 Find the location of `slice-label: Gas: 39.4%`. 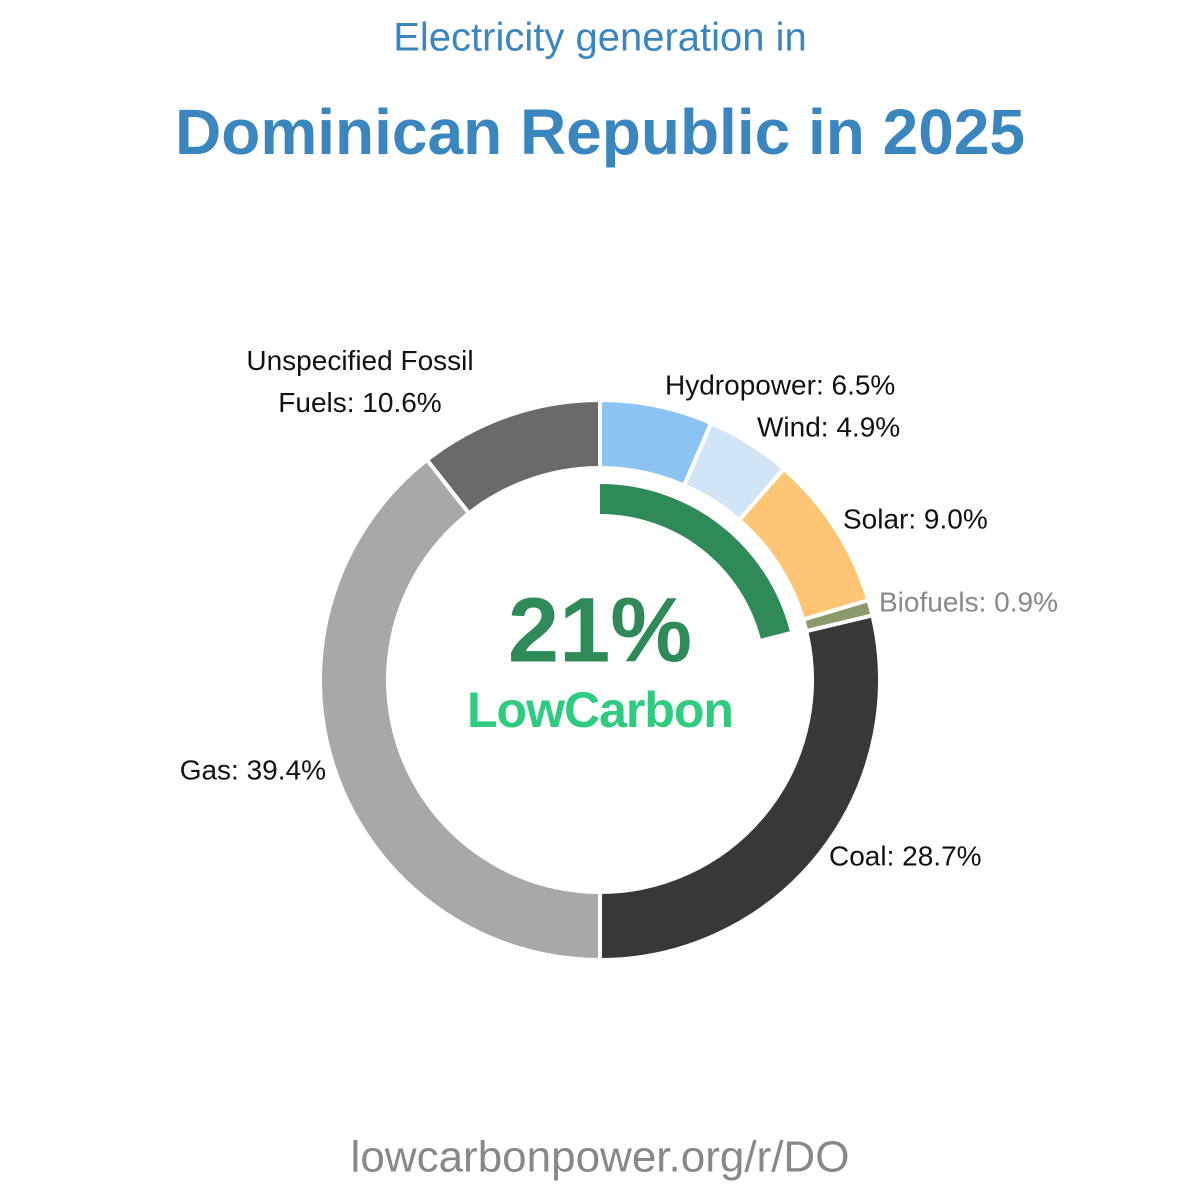

slice-label: Gas: 39.4% is located at coordinates (253, 769).